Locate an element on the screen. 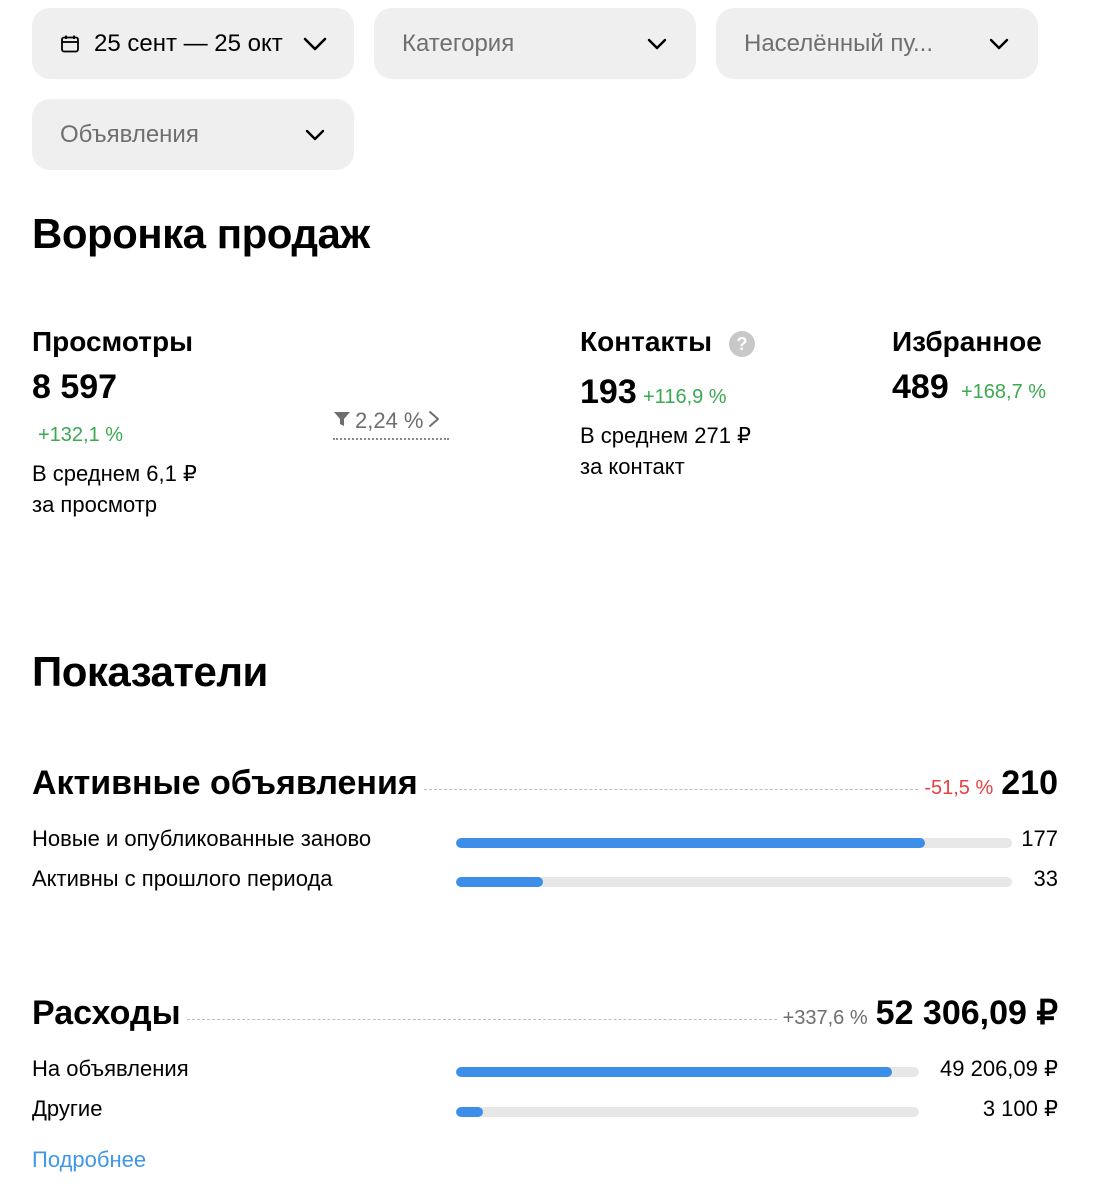 The width and height of the screenshot is (1100, 1200). contacts-average-line2: за контакт is located at coordinates (632, 466).